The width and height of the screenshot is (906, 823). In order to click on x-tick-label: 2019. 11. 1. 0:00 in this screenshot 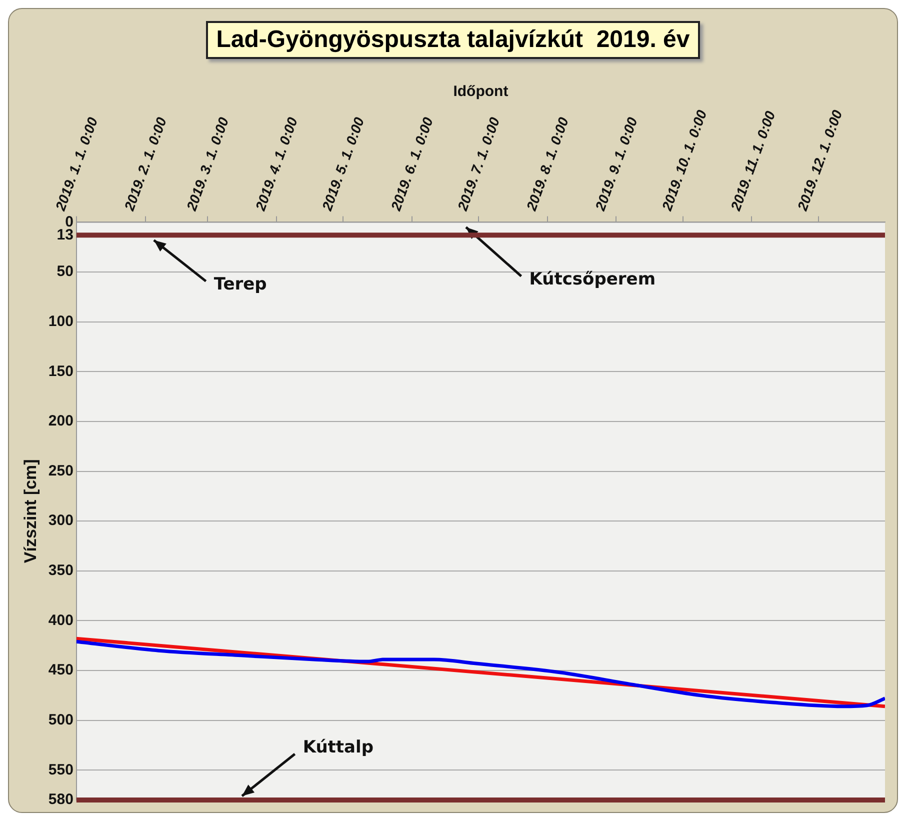, I will do `click(752, 161)`.